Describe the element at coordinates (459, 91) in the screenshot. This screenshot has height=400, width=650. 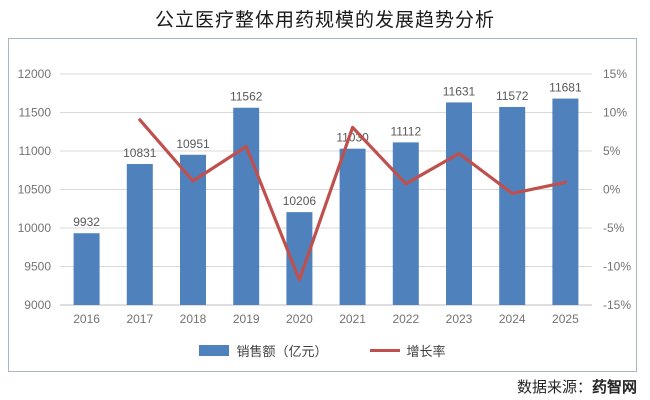
I see `bar-value-label: 11631` at that location.